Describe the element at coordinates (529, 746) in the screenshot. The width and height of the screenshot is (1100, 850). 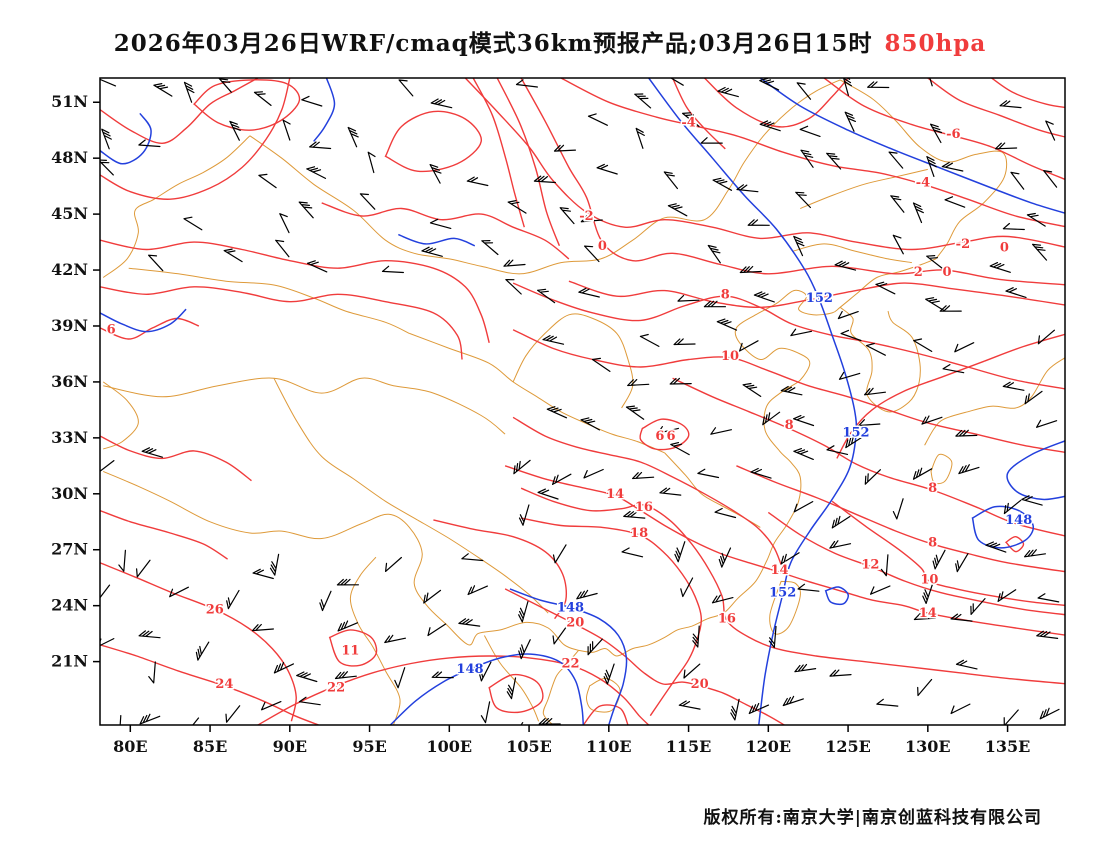
I see `x-axis-tick-label: 105E` at that location.